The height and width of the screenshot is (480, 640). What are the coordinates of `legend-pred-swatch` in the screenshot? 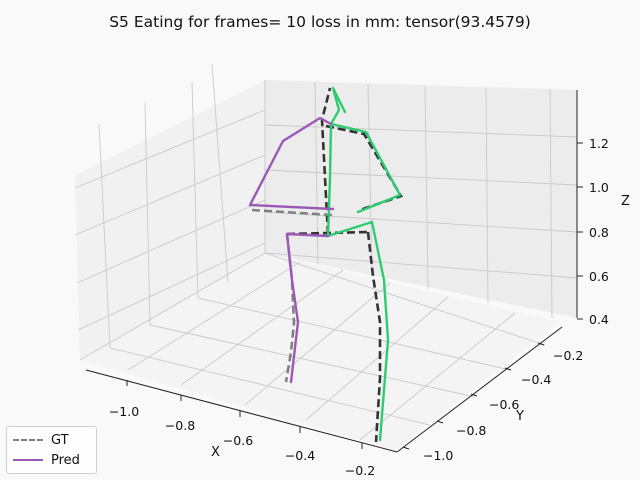 It's located at (28, 460).